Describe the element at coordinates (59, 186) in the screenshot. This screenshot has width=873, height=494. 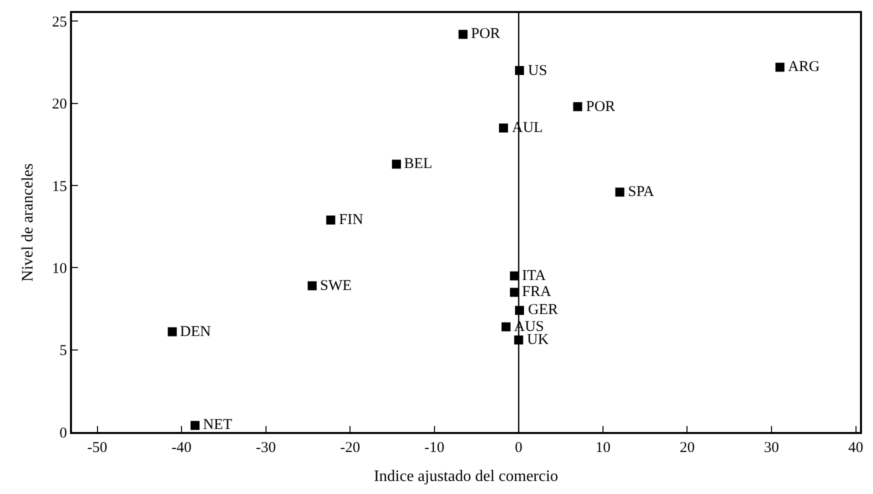
I see `y-tick-label: 15` at that location.